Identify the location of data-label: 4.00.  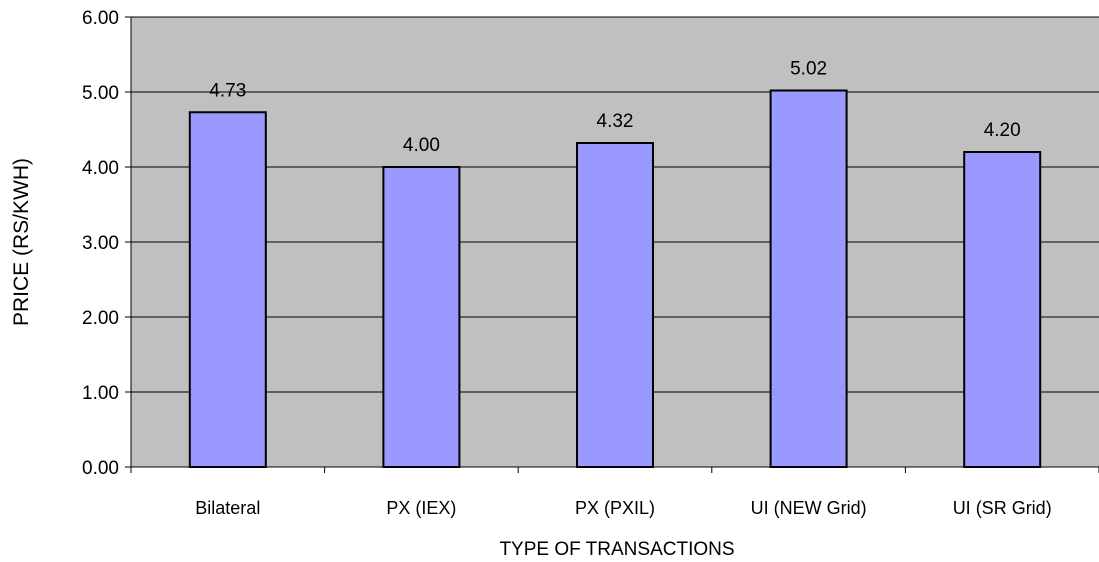
(421, 145).